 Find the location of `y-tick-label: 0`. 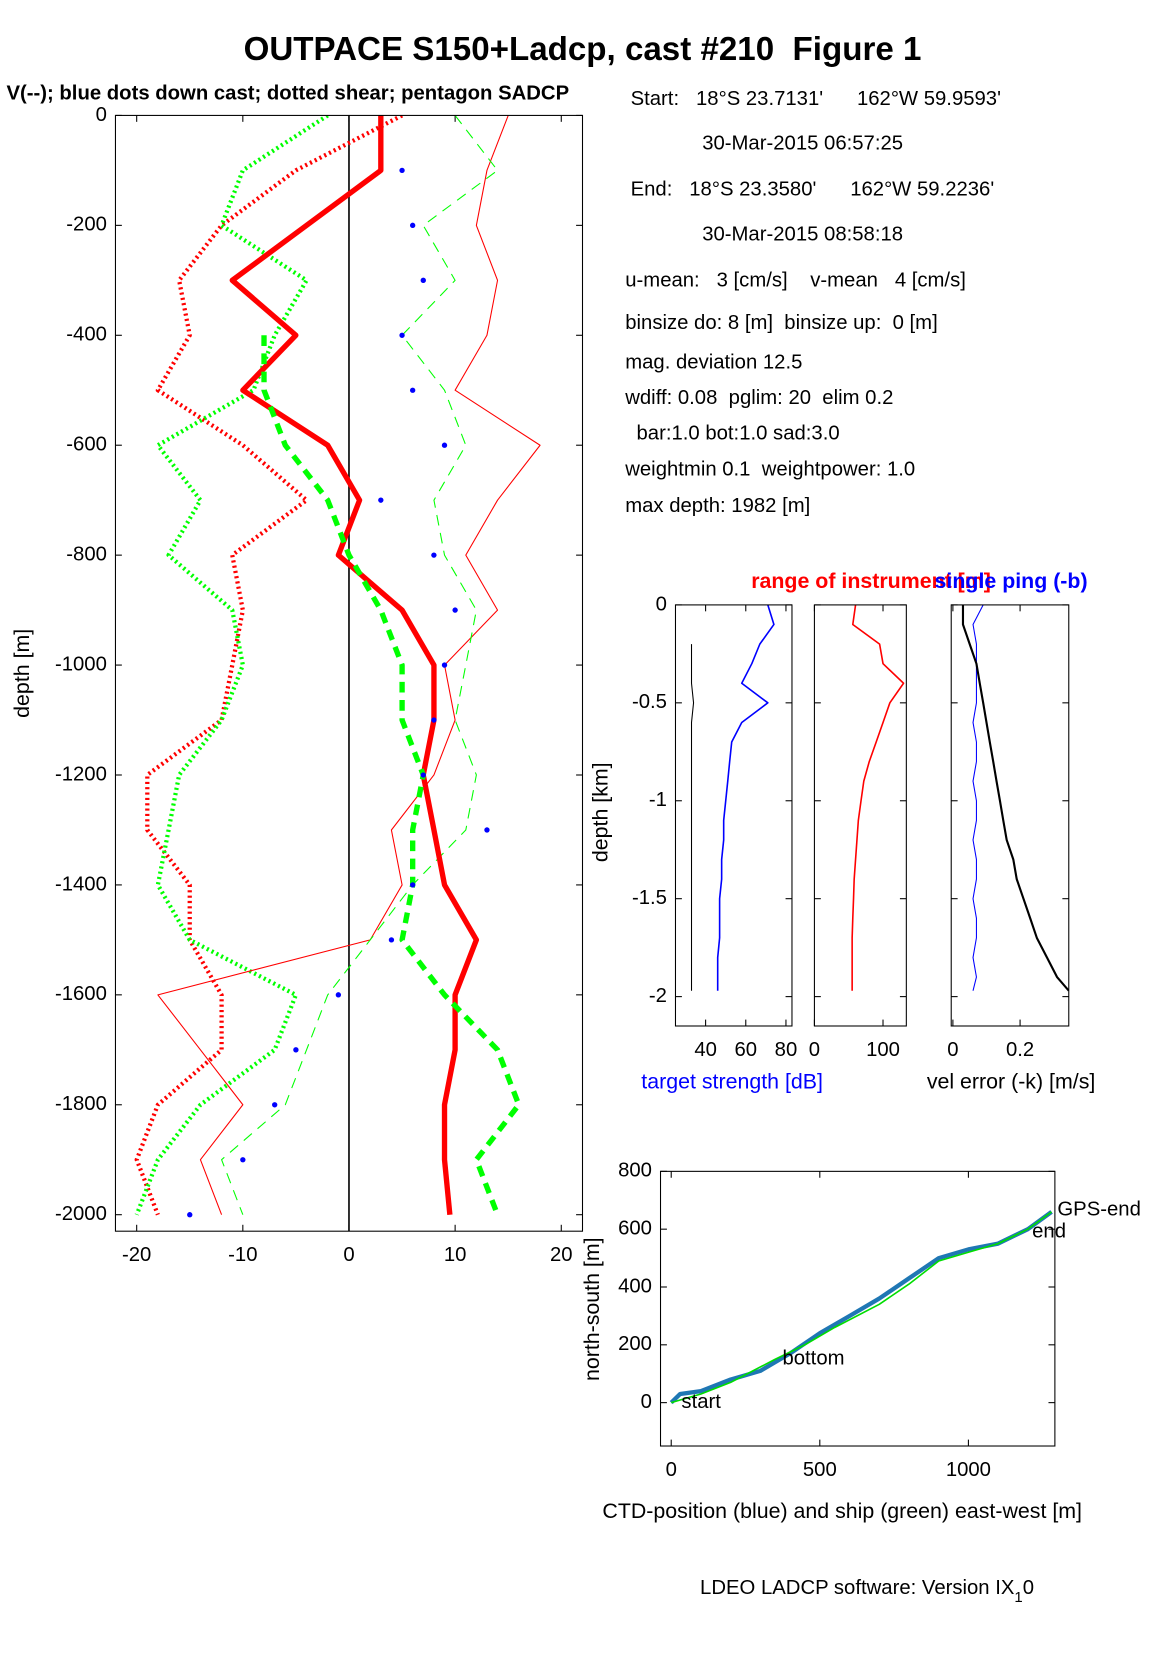

y-tick-label: 0 is located at coordinates (101, 115).